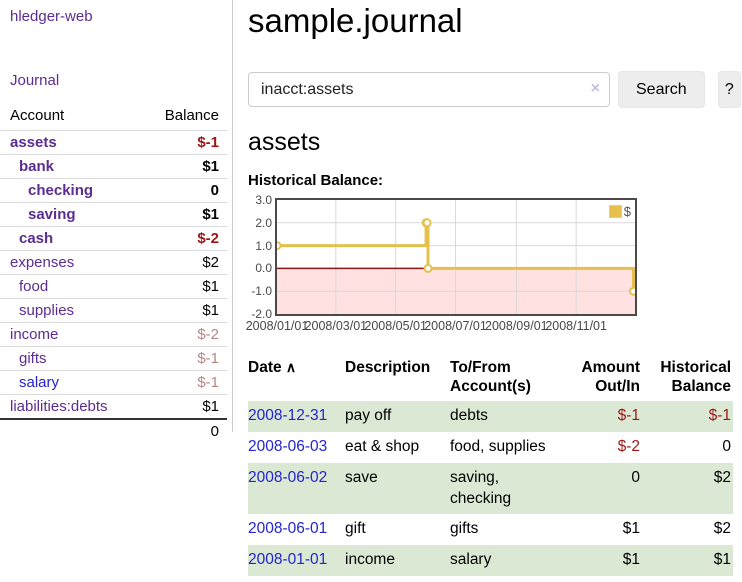  I want to click on sidebar-account-liabilitiesdebts: liabilities:debts, so click(59, 406).